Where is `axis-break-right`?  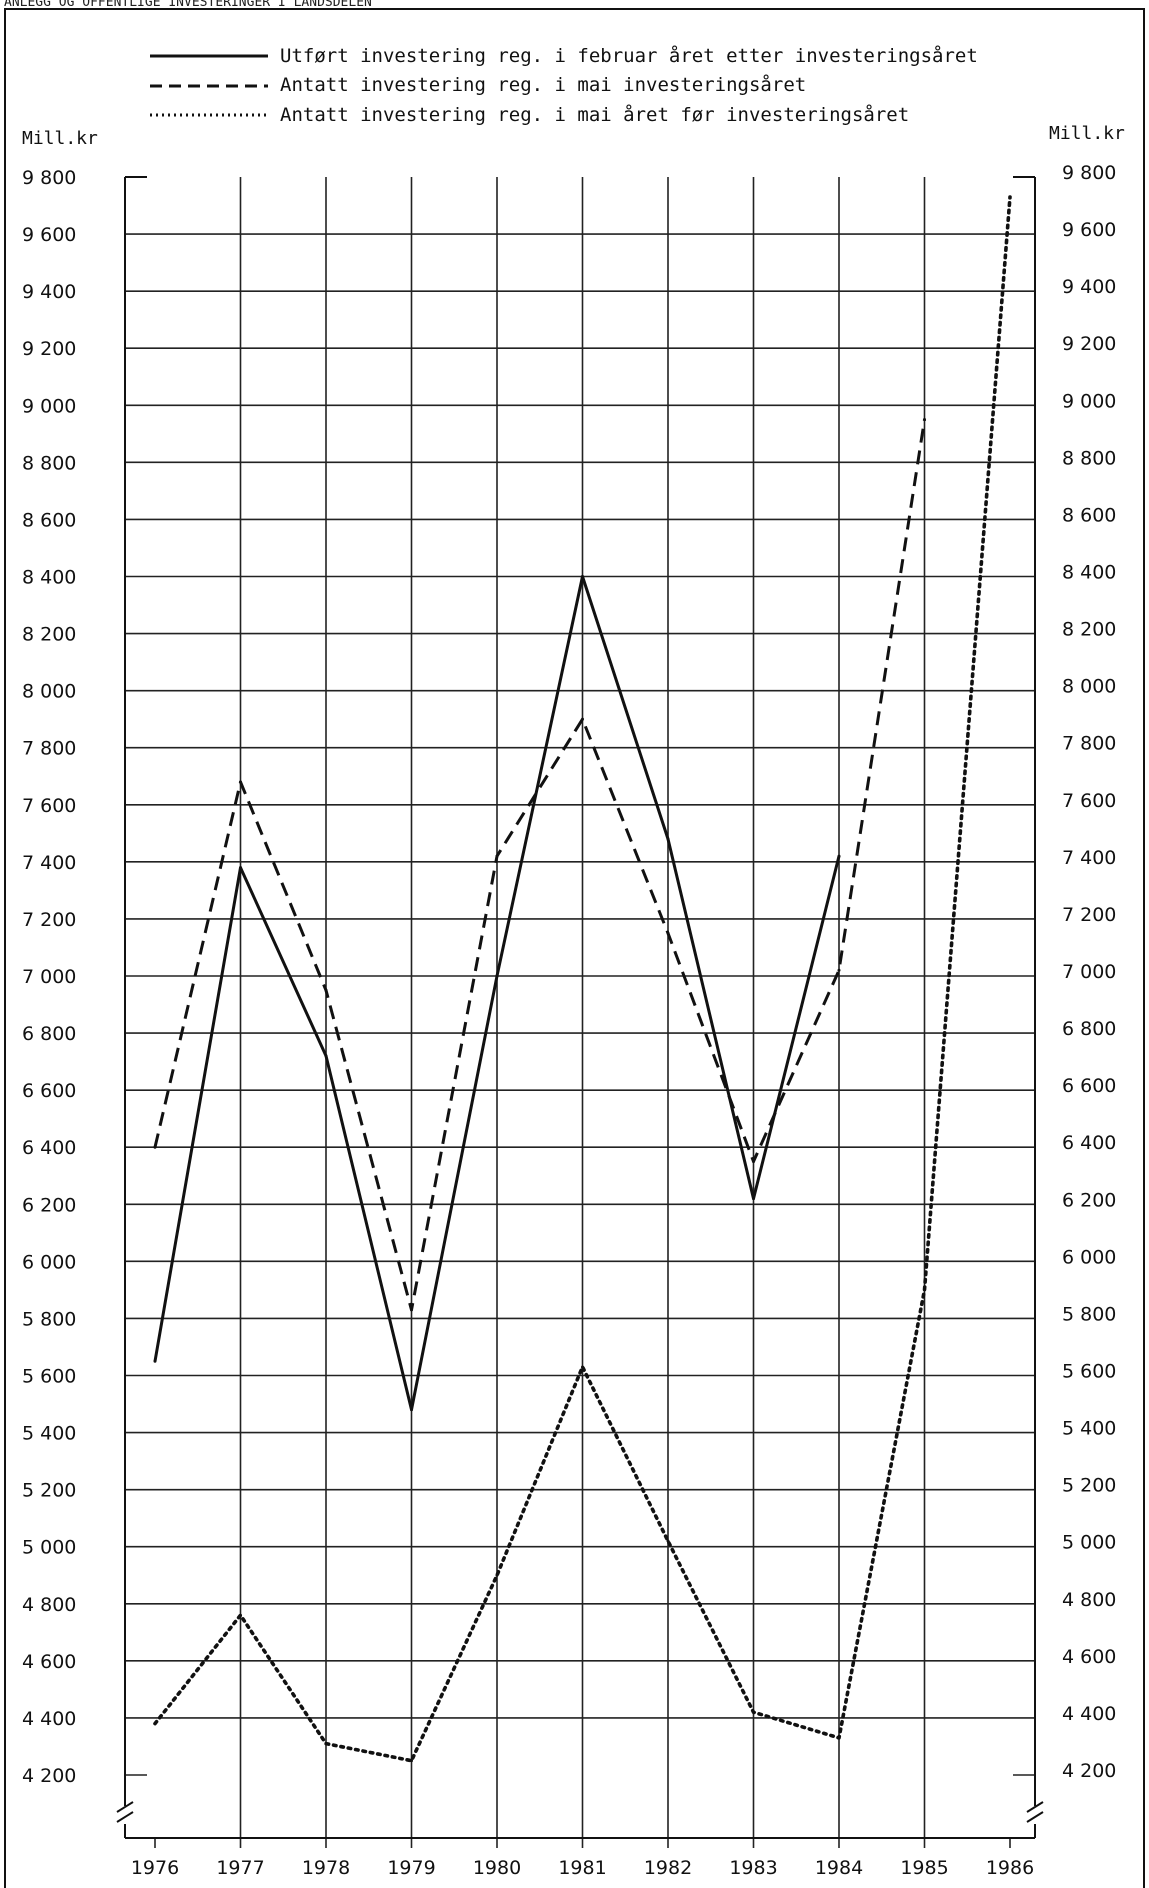
axis-break-right is located at coordinates (1035, 1812).